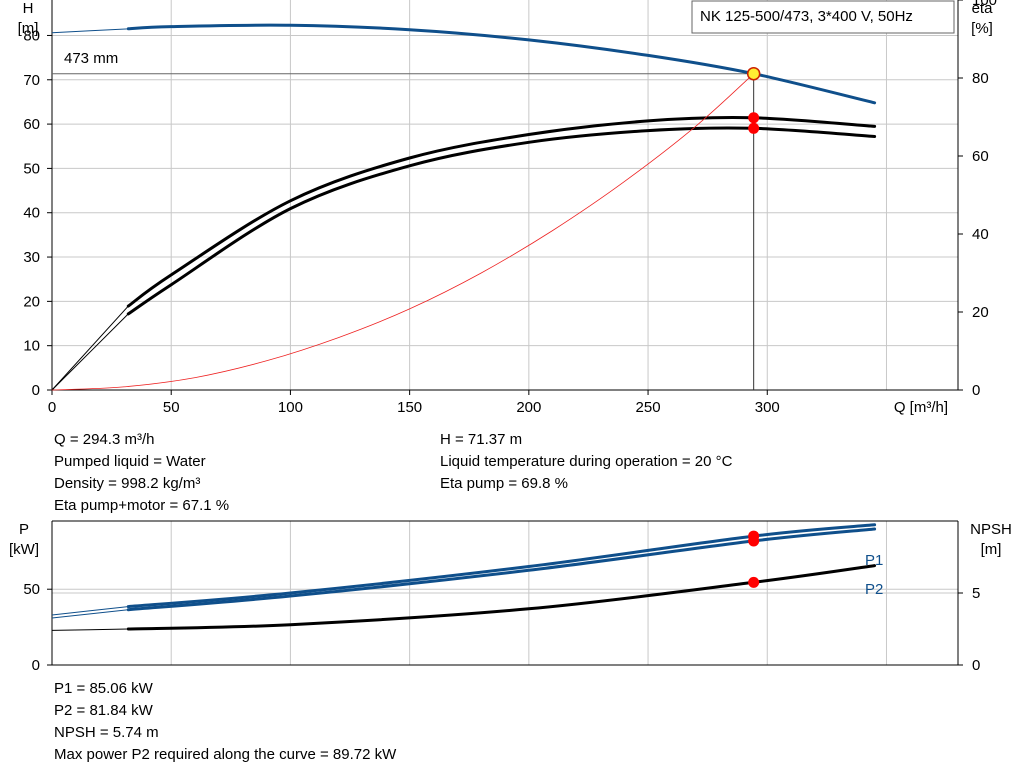 Image resolution: width=1024 pixels, height=781 pixels. What do you see at coordinates (31, 589) in the screenshot?
I see `bottom-ytick-left-label-1: 50` at bounding box center [31, 589].